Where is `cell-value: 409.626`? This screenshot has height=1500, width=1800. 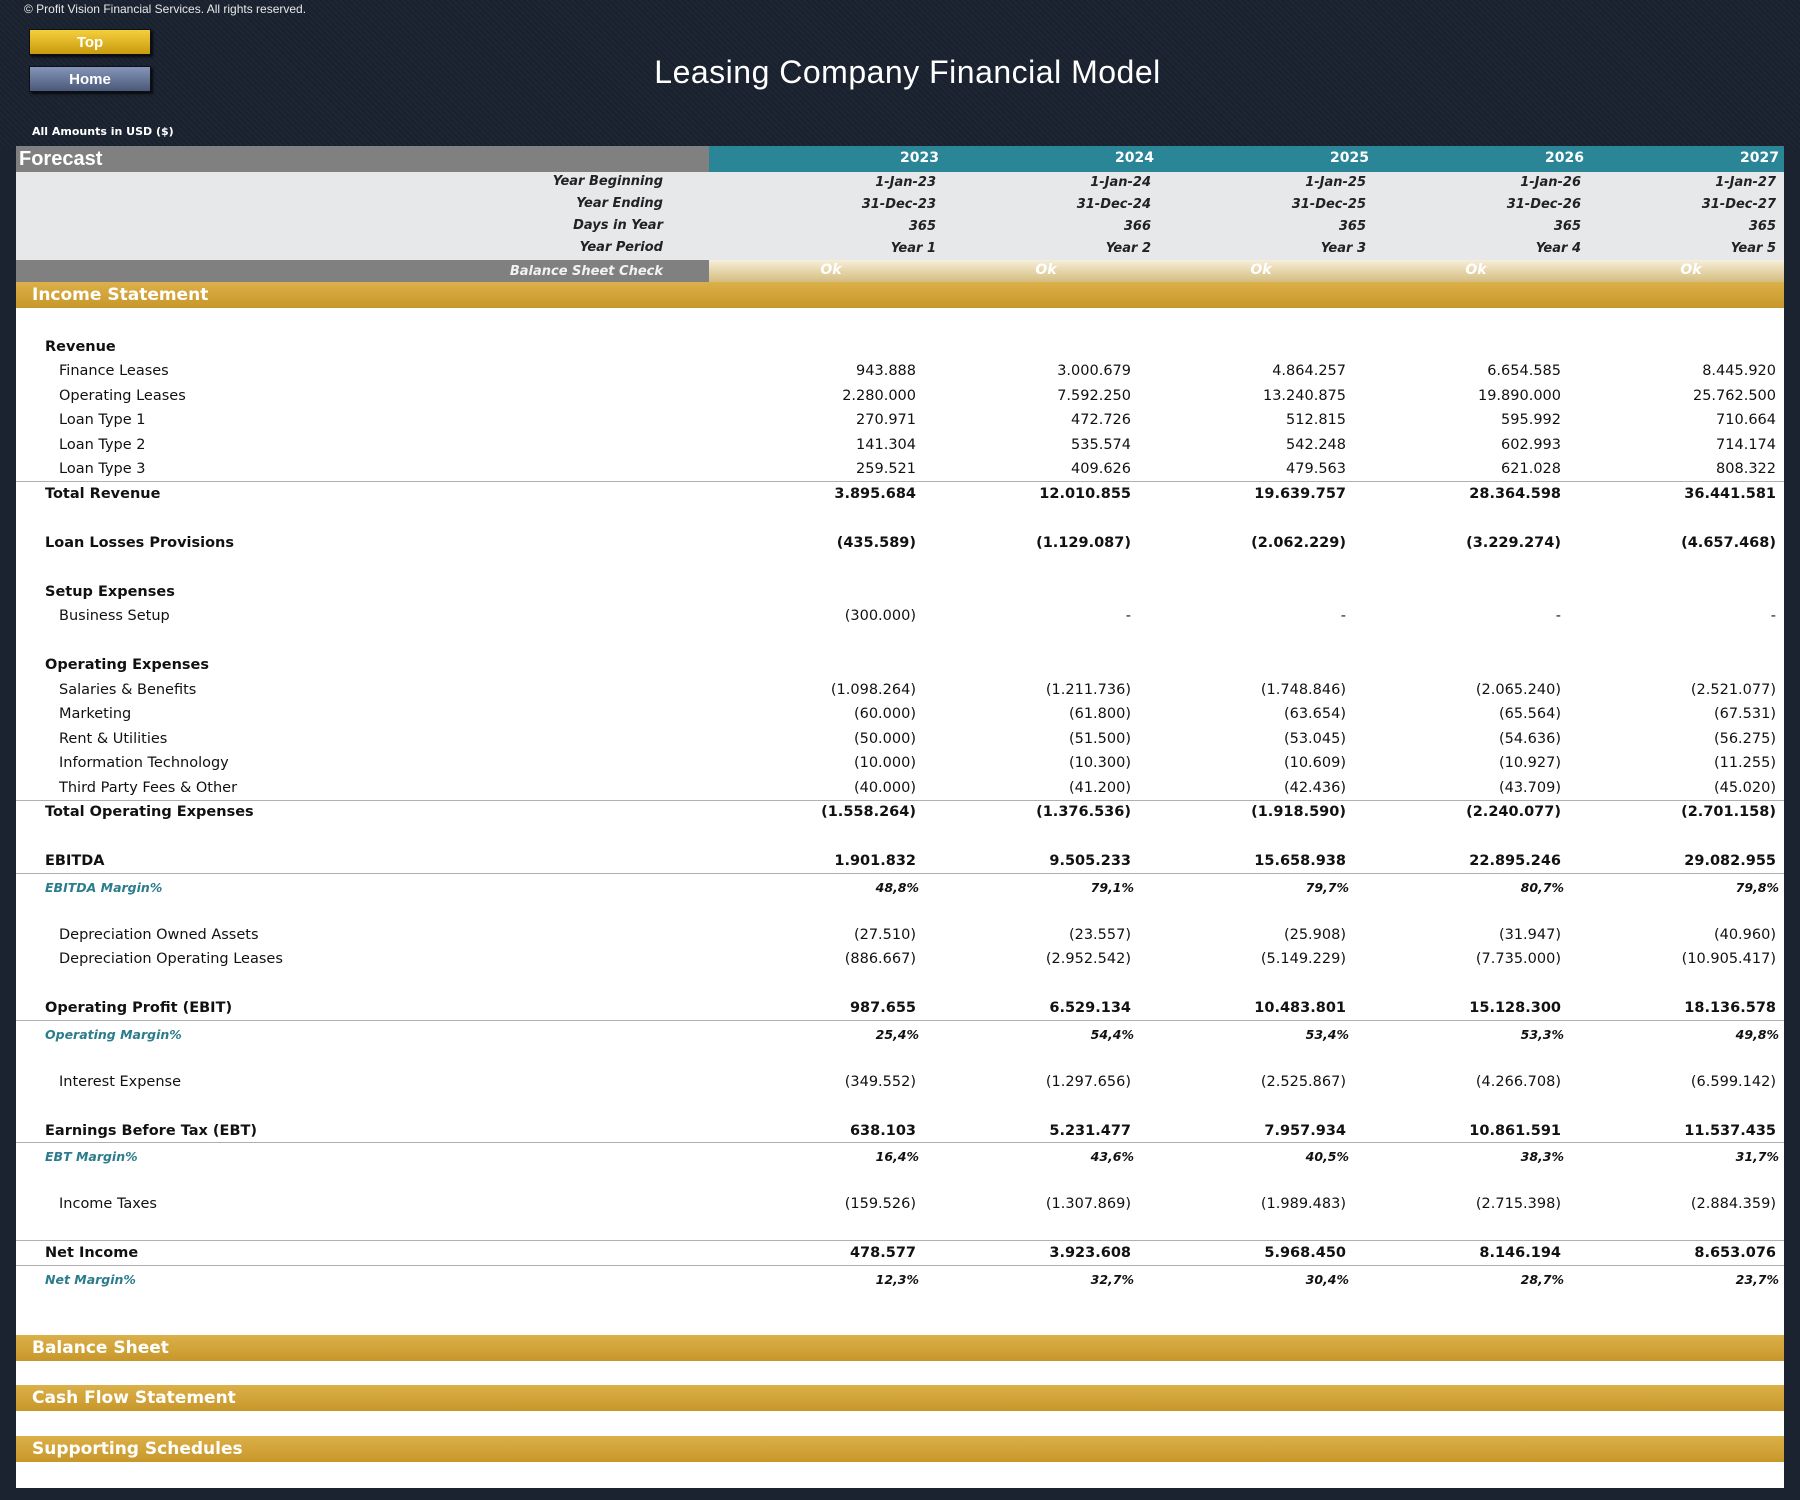
cell-value: 409.626 is located at coordinates (1101, 469).